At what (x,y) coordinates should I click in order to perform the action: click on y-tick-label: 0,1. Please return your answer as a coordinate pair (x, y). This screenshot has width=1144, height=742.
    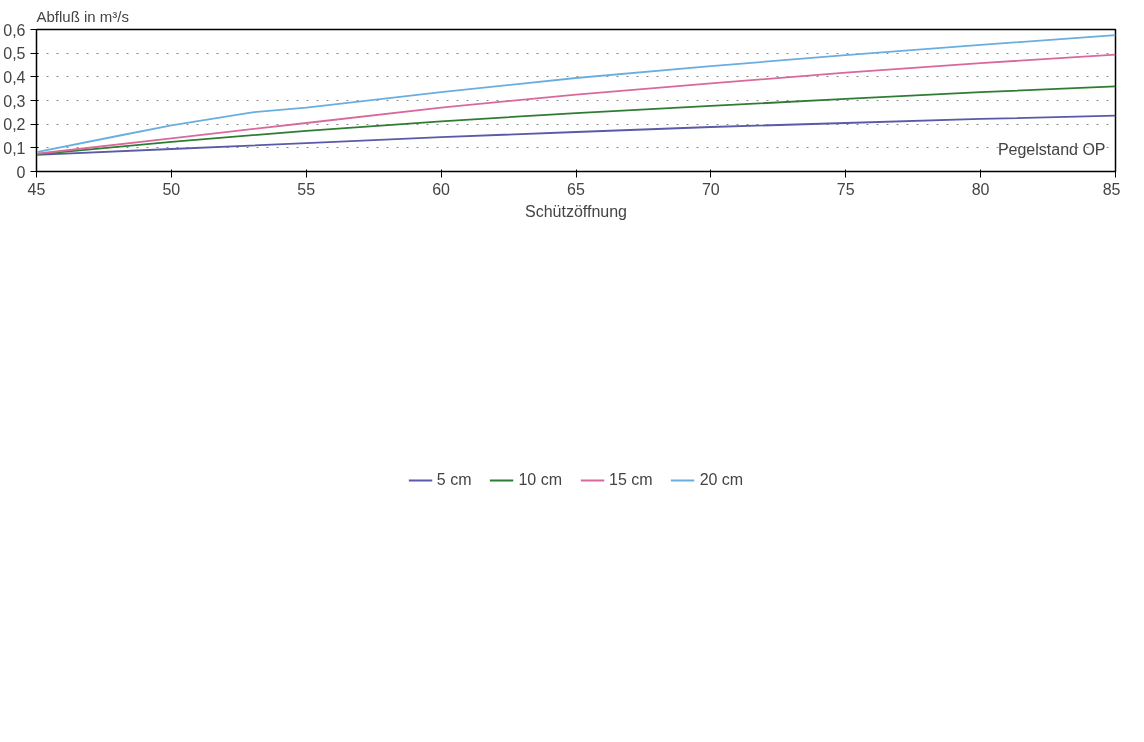
    Looking at the image, I should click on (14, 148).